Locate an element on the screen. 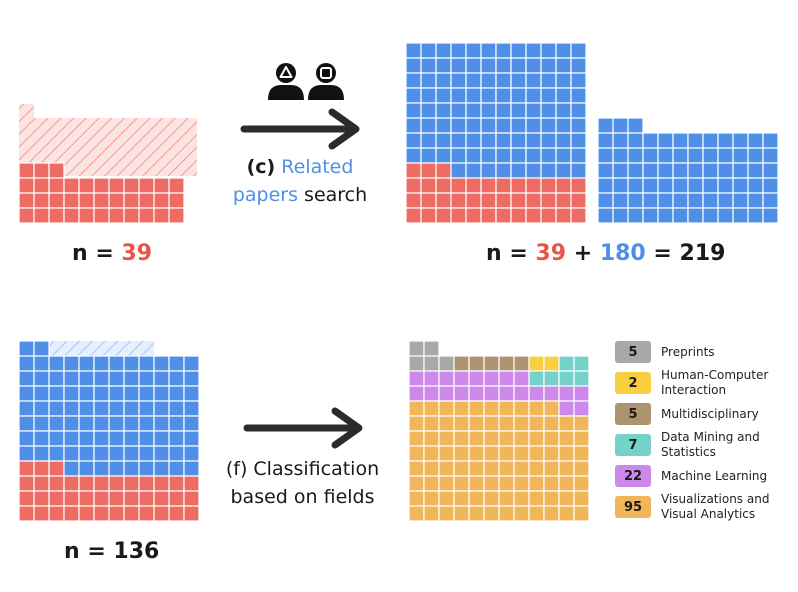 Image resolution: width=798 pixels, height=592 pixels. count-initial-value: 39 is located at coordinates (137, 253).